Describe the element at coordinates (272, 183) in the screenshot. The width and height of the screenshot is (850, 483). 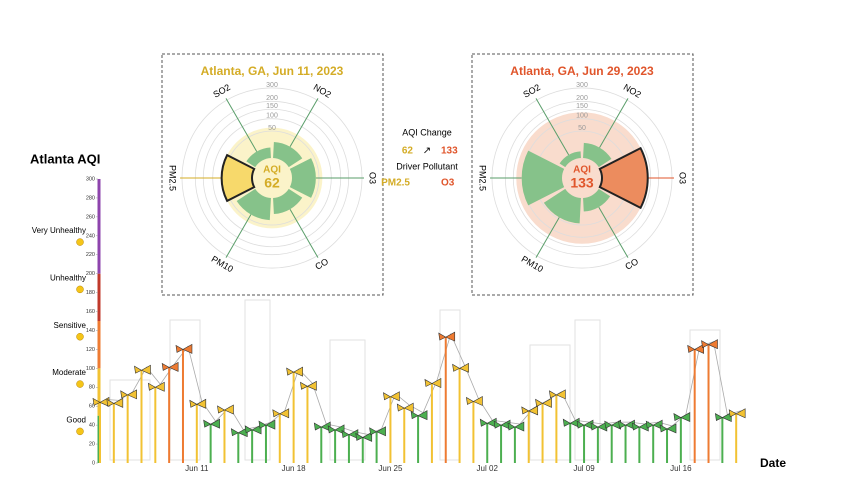
I see `center-value: 62` at that location.